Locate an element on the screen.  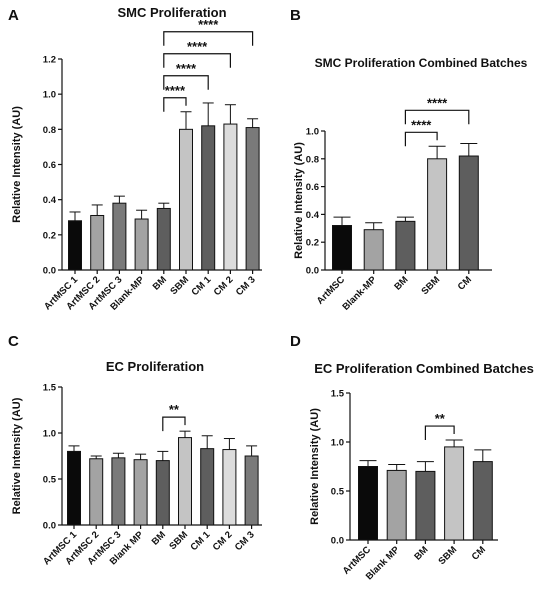
panel-letter: A is located at coordinates (13, 15).